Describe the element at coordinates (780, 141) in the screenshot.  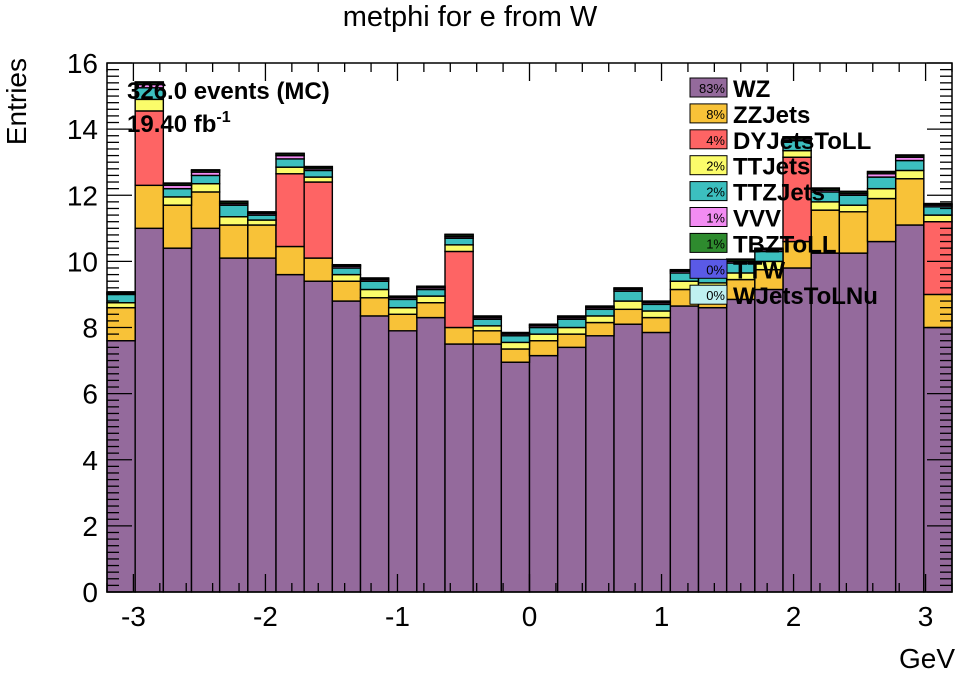
I see `legend-entry-dyjetstoll: 4% DYJetsToLL` at that location.